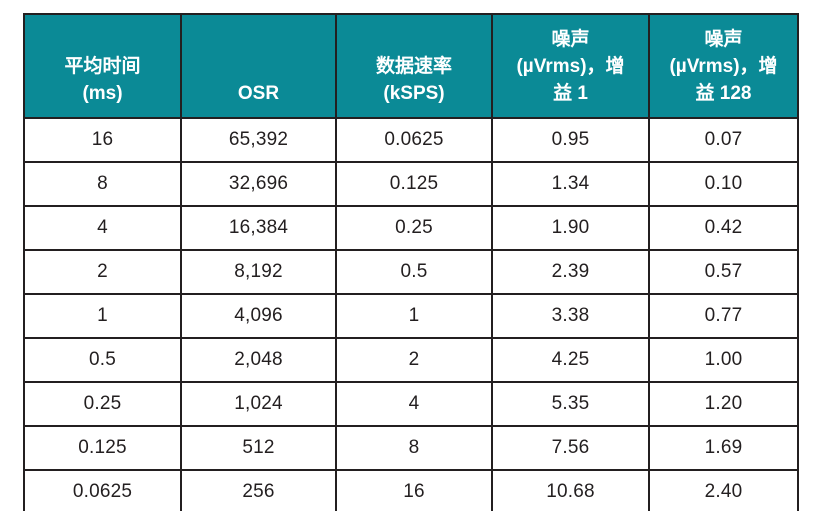 The height and width of the screenshot is (511, 822). What do you see at coordinates (570, 66) in the screenshot?
I see `column-header-noise-gain-1: 噪声 (µVrms)，增 益 1` at bounding box center [570, 66].